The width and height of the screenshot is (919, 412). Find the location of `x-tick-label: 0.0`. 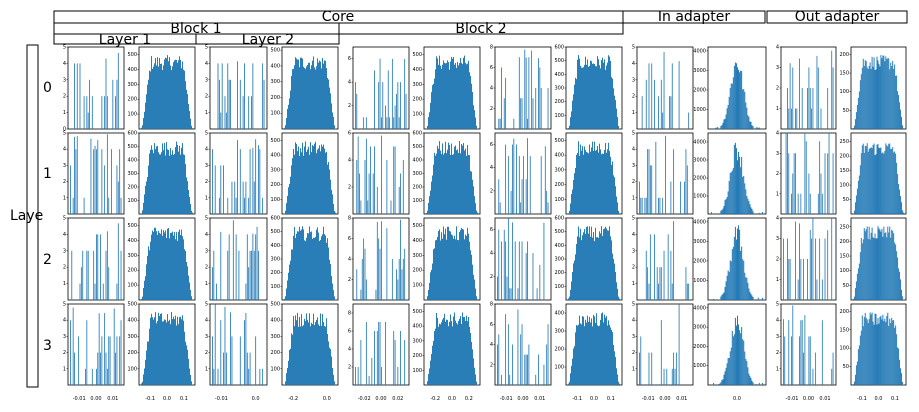

x-tick-label: 0.0 is located at coordinates (167, 399).